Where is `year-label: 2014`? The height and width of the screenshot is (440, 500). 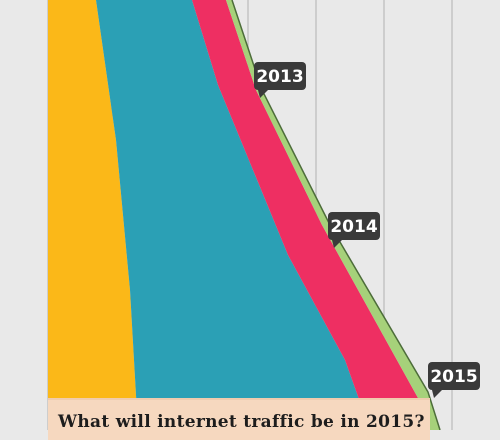
year-label: 2014 is located at coordinates (353, 227).